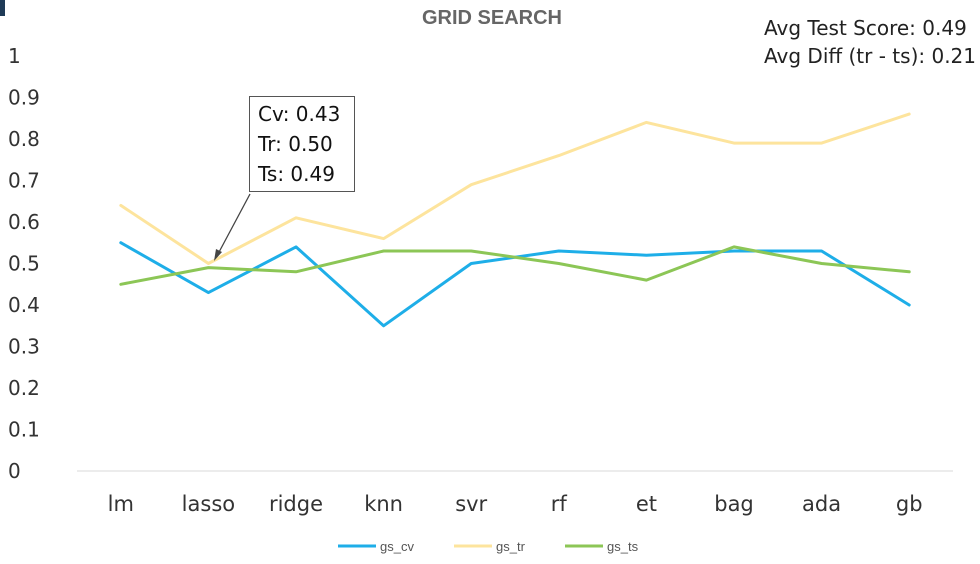 The image size is (980, 564). Describe the element at coordinates (24, 222) in the screenshot. I see `y-tick-label: 0.6` at that location.